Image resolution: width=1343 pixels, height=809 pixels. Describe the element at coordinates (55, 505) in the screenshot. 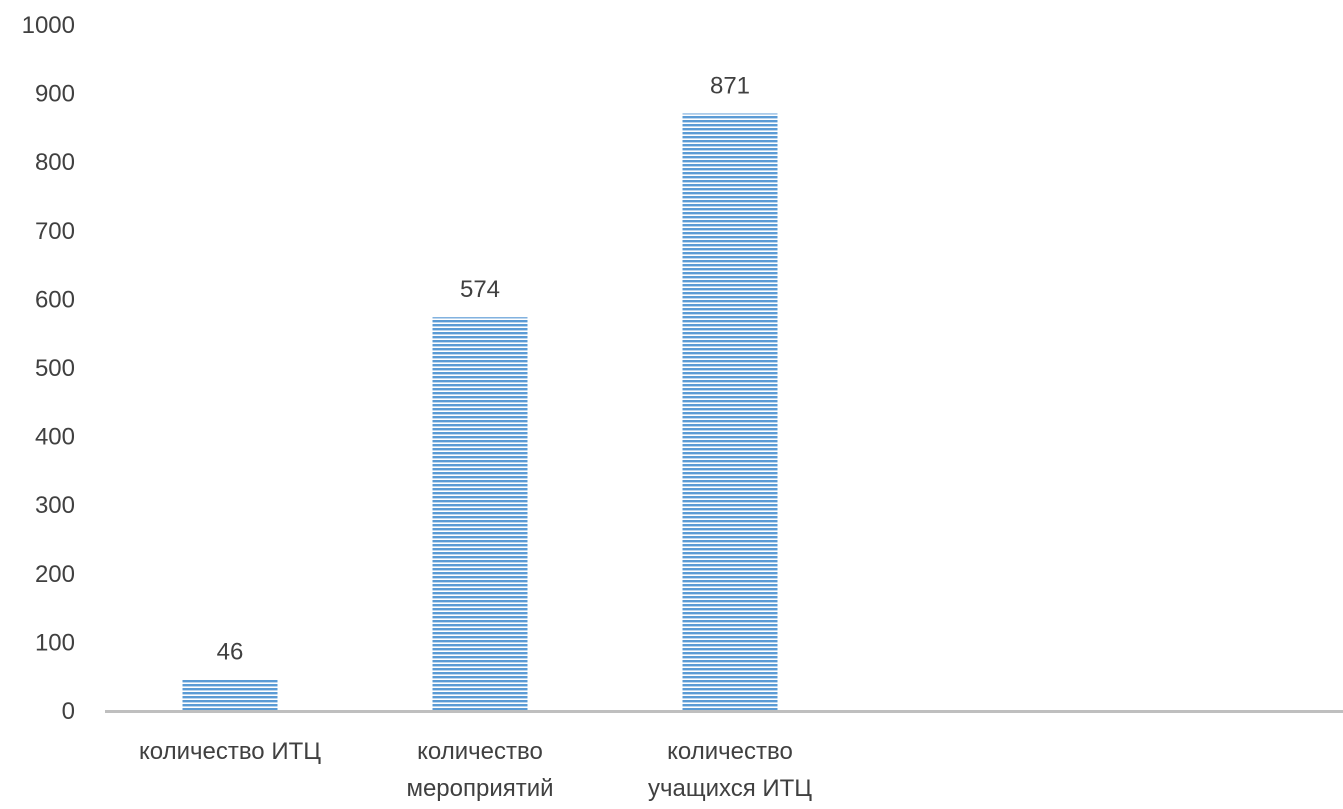

I see `y-tick-label: 300` at that location.